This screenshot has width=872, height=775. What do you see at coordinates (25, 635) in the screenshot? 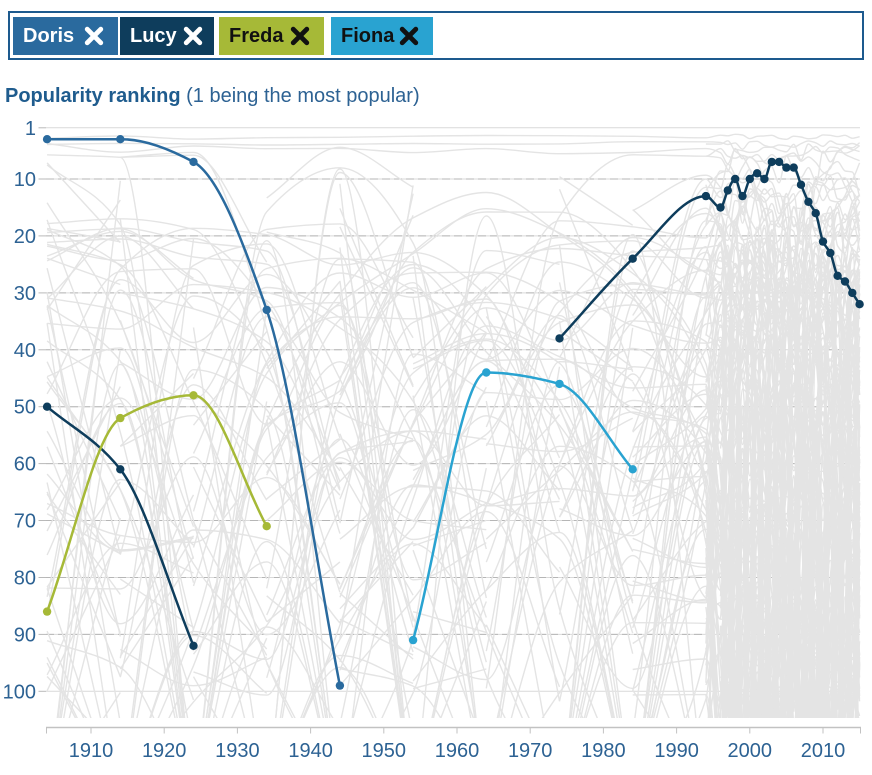
I see `svg-text: 90` at bounding box center [25, 635].